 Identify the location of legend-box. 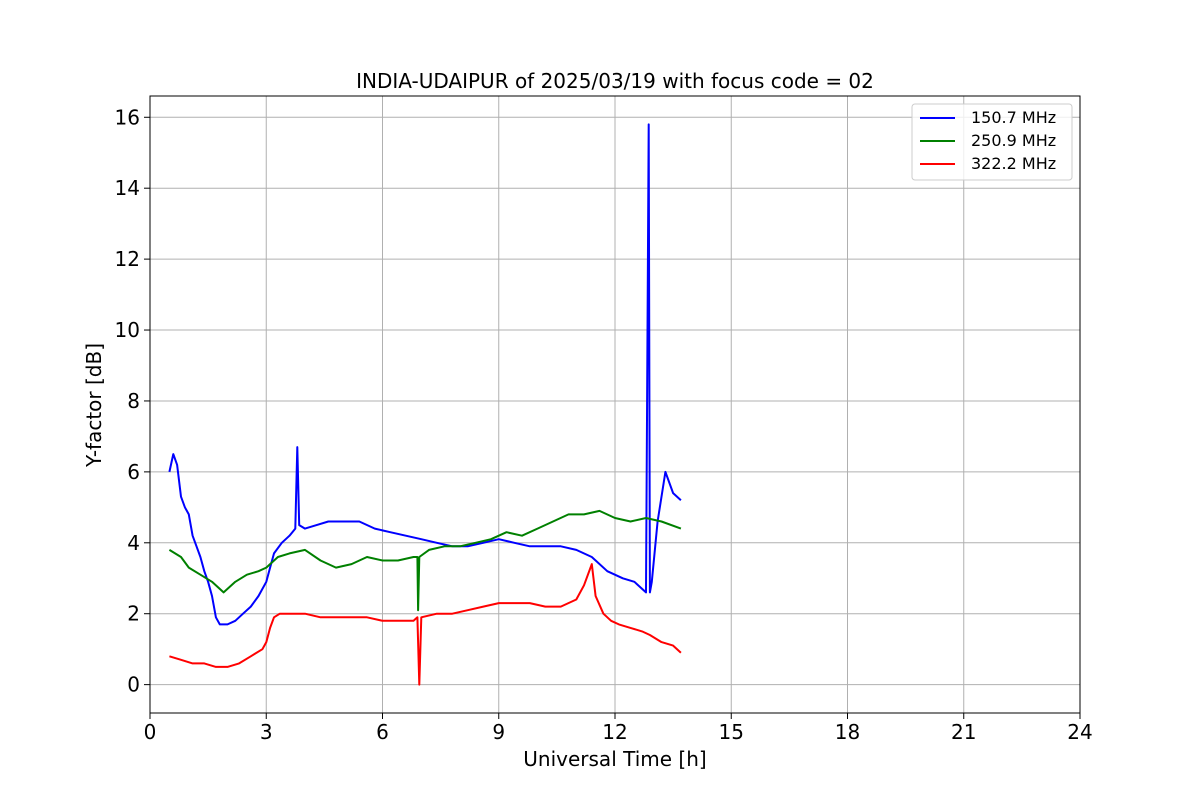
(992, 142).